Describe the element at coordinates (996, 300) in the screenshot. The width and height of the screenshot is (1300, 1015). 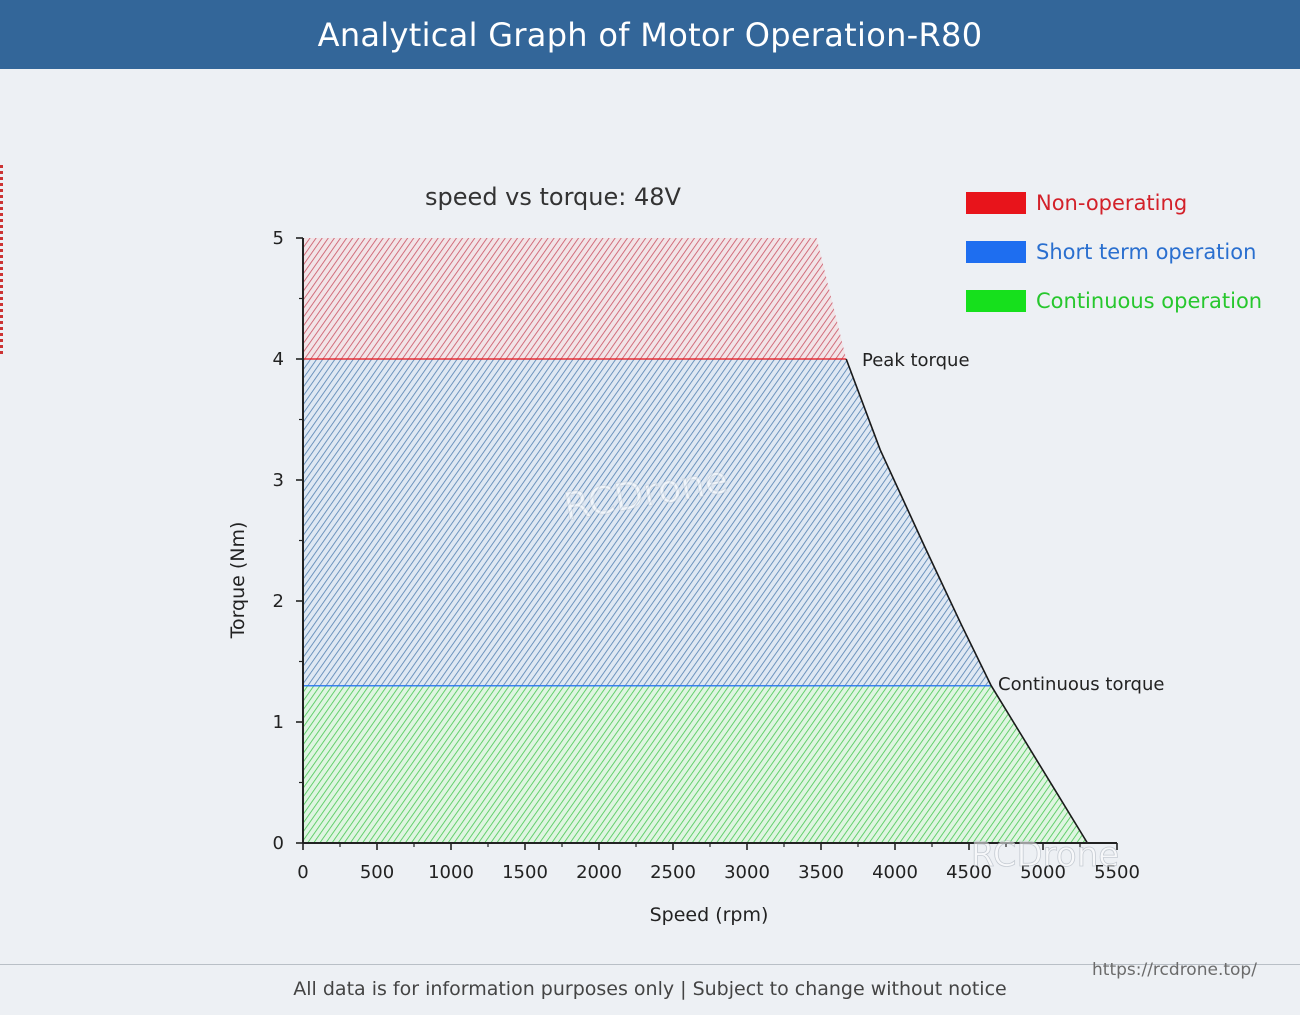
I see `legend-swatch-continuous` at that location.